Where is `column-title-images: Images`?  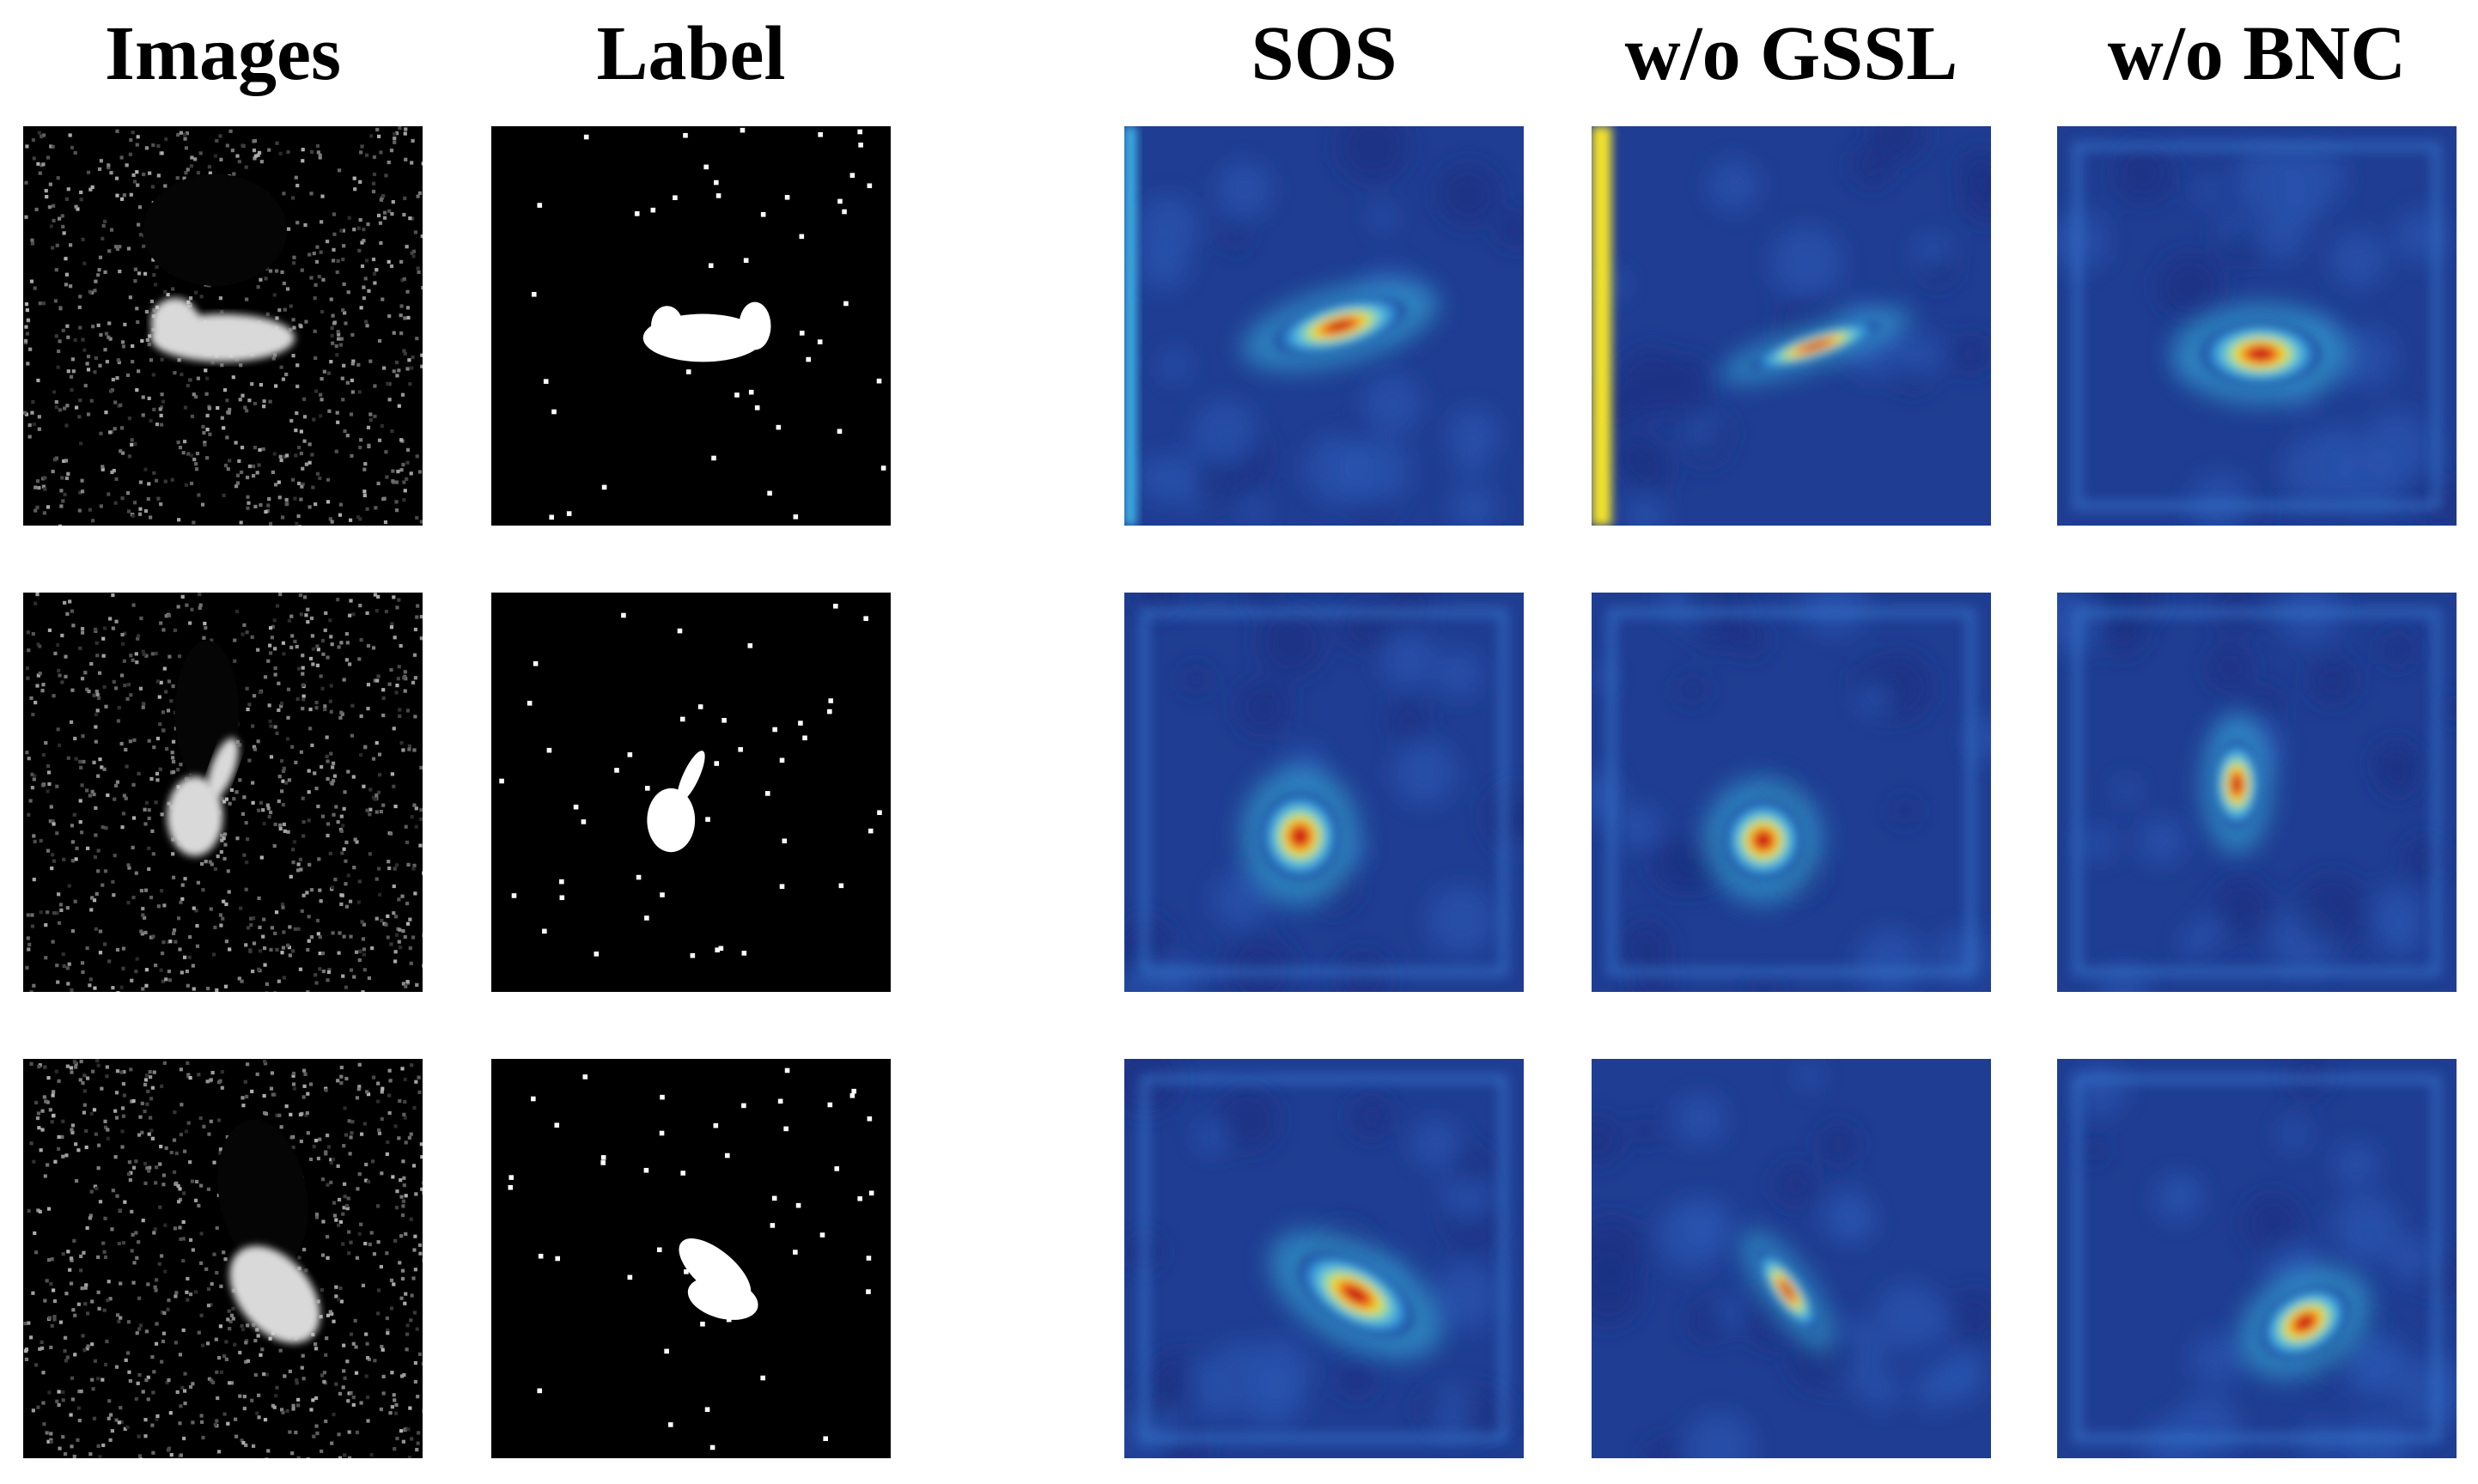 column-title-images: Images is located at coordinates (223, 54).